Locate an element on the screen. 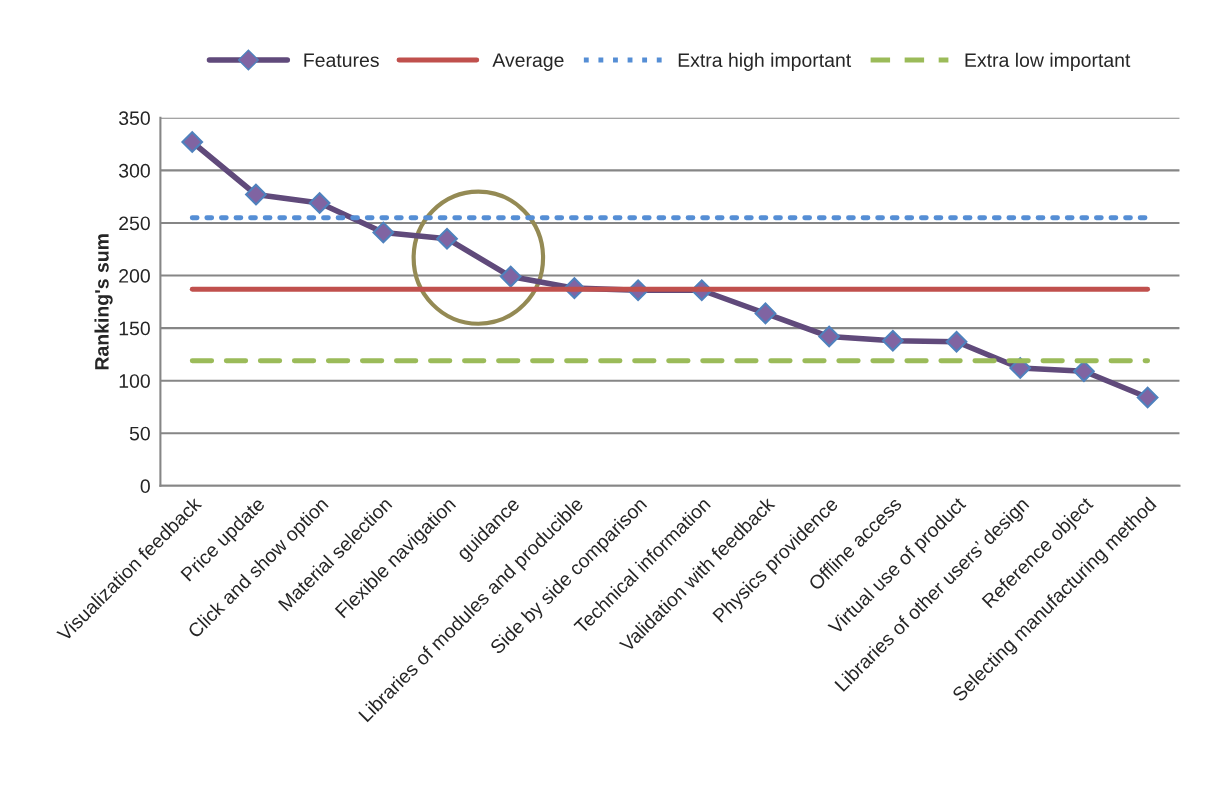 This screenshot has height=807, width=1206. y-tick-label: 250 is located at coordinates (134, 223).